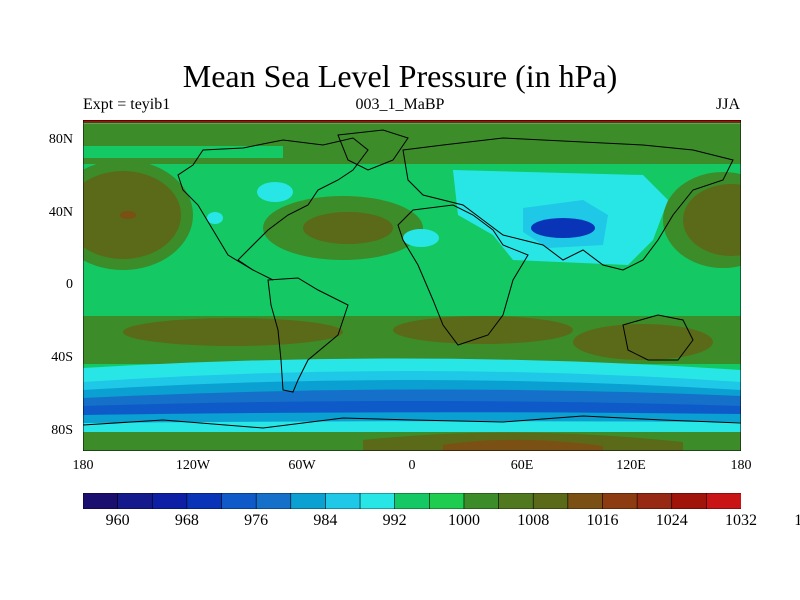 The width and height of the screenshot is (800, 600). What do you see at coordinates (215, 218) in the screenshot?
I see `mexico-low` at bounding box center [215, 218].